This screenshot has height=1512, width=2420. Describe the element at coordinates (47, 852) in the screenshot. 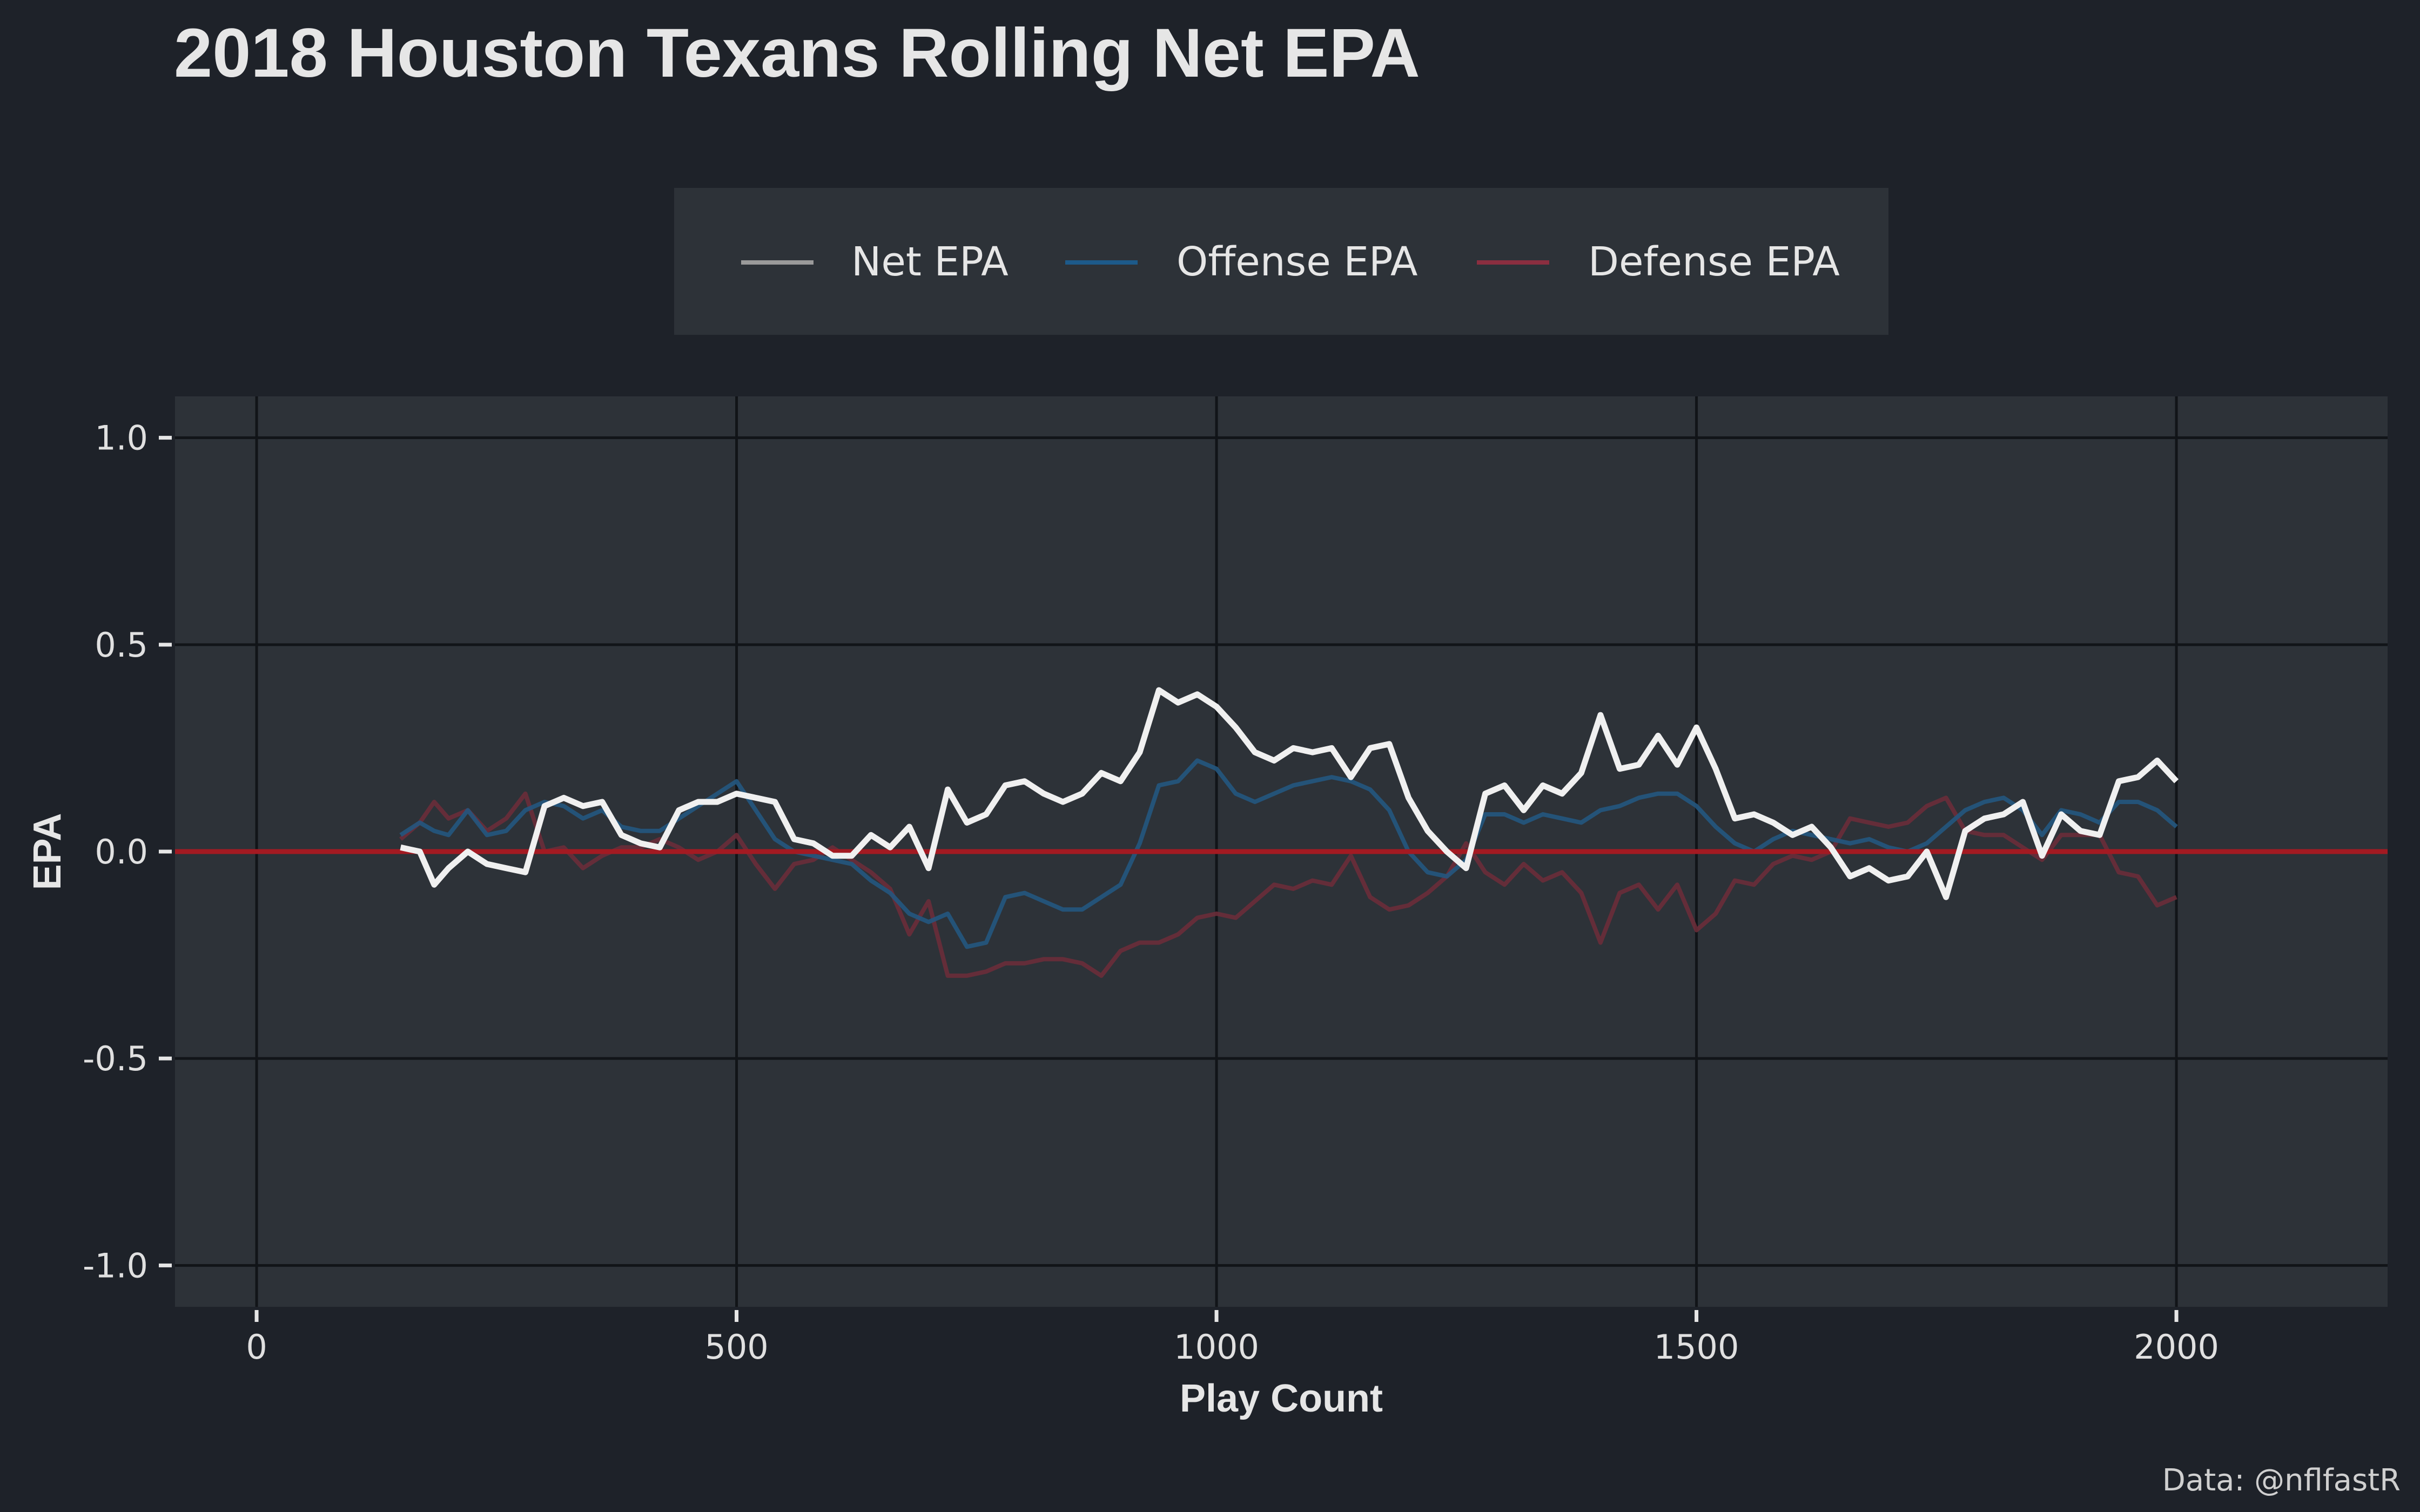

I see `y-axis-title: EPA` at that location.